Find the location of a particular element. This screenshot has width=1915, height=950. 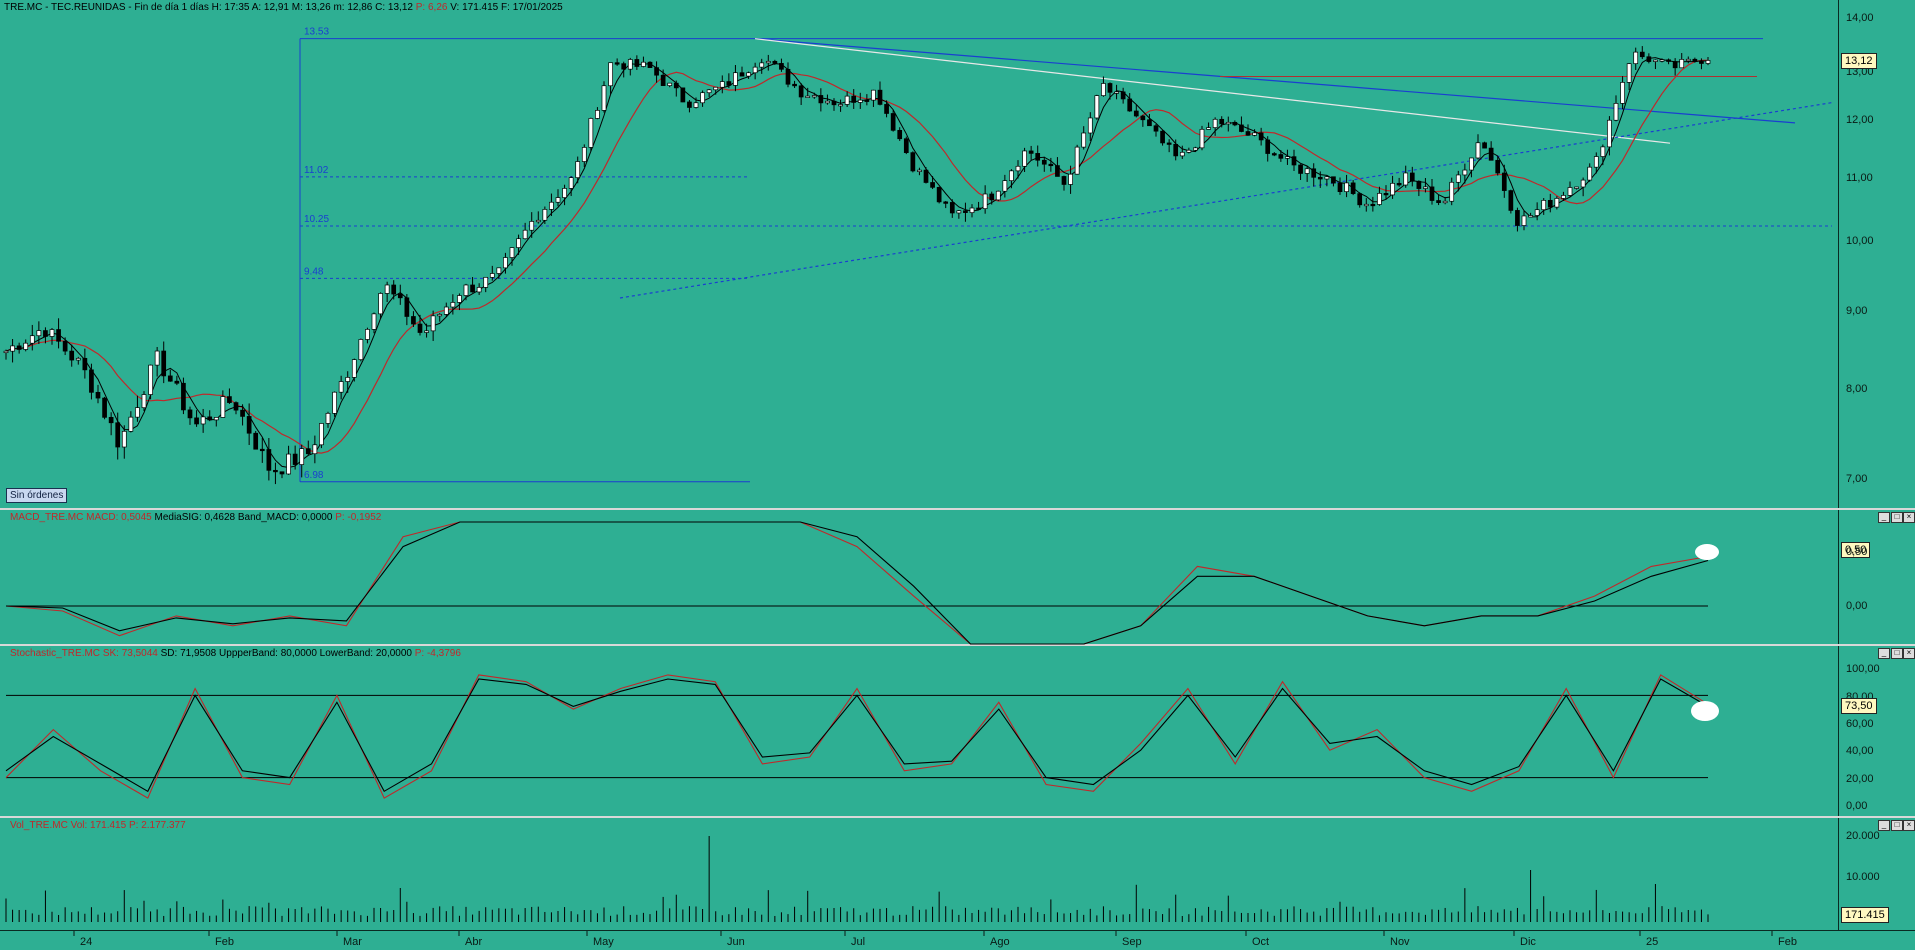

macd-label: MACD_TRE.MC is located at coordinates (47, 517).